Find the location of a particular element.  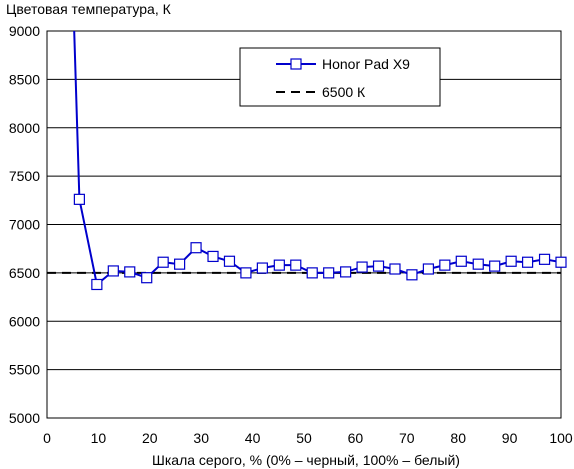

legend-box is located at coordinates (340, 77).